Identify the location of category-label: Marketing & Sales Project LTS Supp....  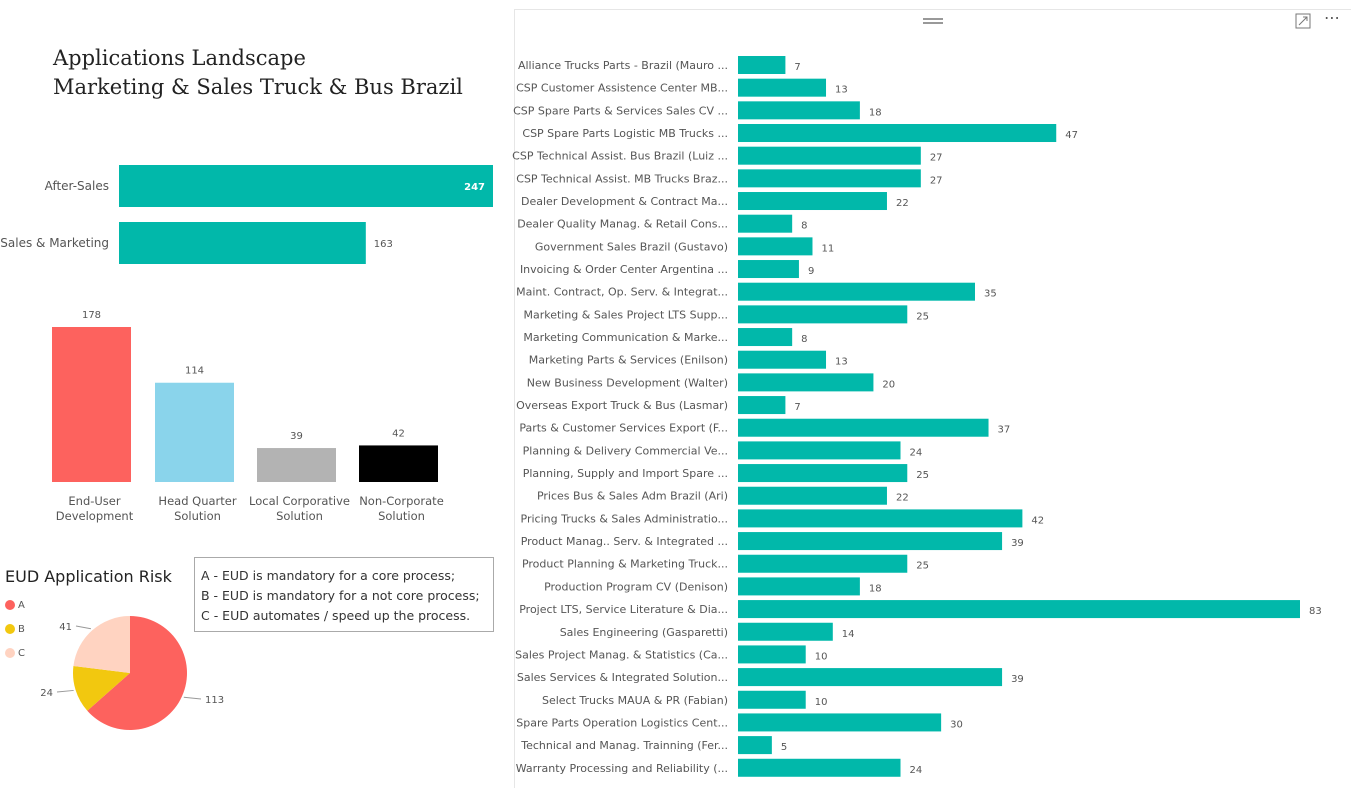
(625, 314).